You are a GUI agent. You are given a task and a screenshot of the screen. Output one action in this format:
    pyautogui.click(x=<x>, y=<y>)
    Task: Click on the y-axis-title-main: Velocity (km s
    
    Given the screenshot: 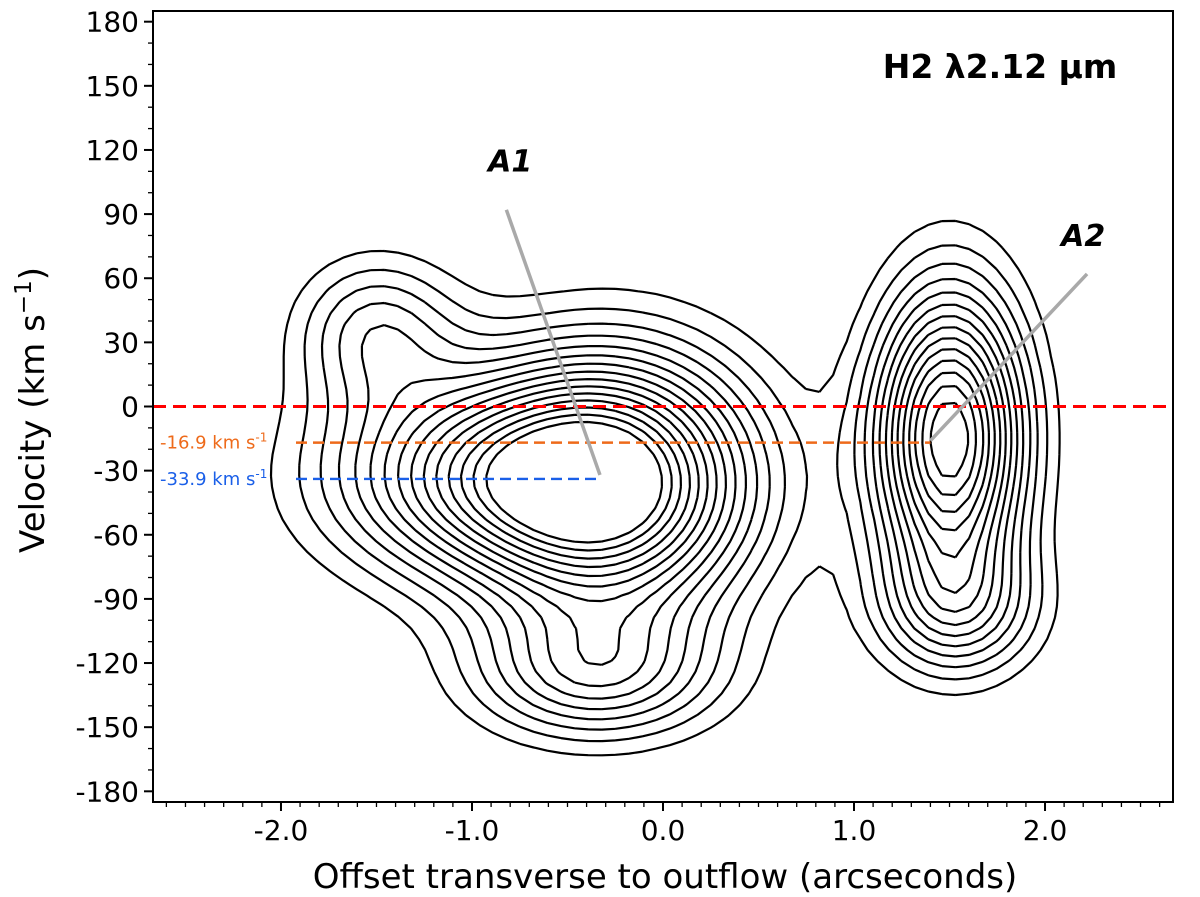 What is the action you would take?
    pyautogui.click(x=33, y=433)
    